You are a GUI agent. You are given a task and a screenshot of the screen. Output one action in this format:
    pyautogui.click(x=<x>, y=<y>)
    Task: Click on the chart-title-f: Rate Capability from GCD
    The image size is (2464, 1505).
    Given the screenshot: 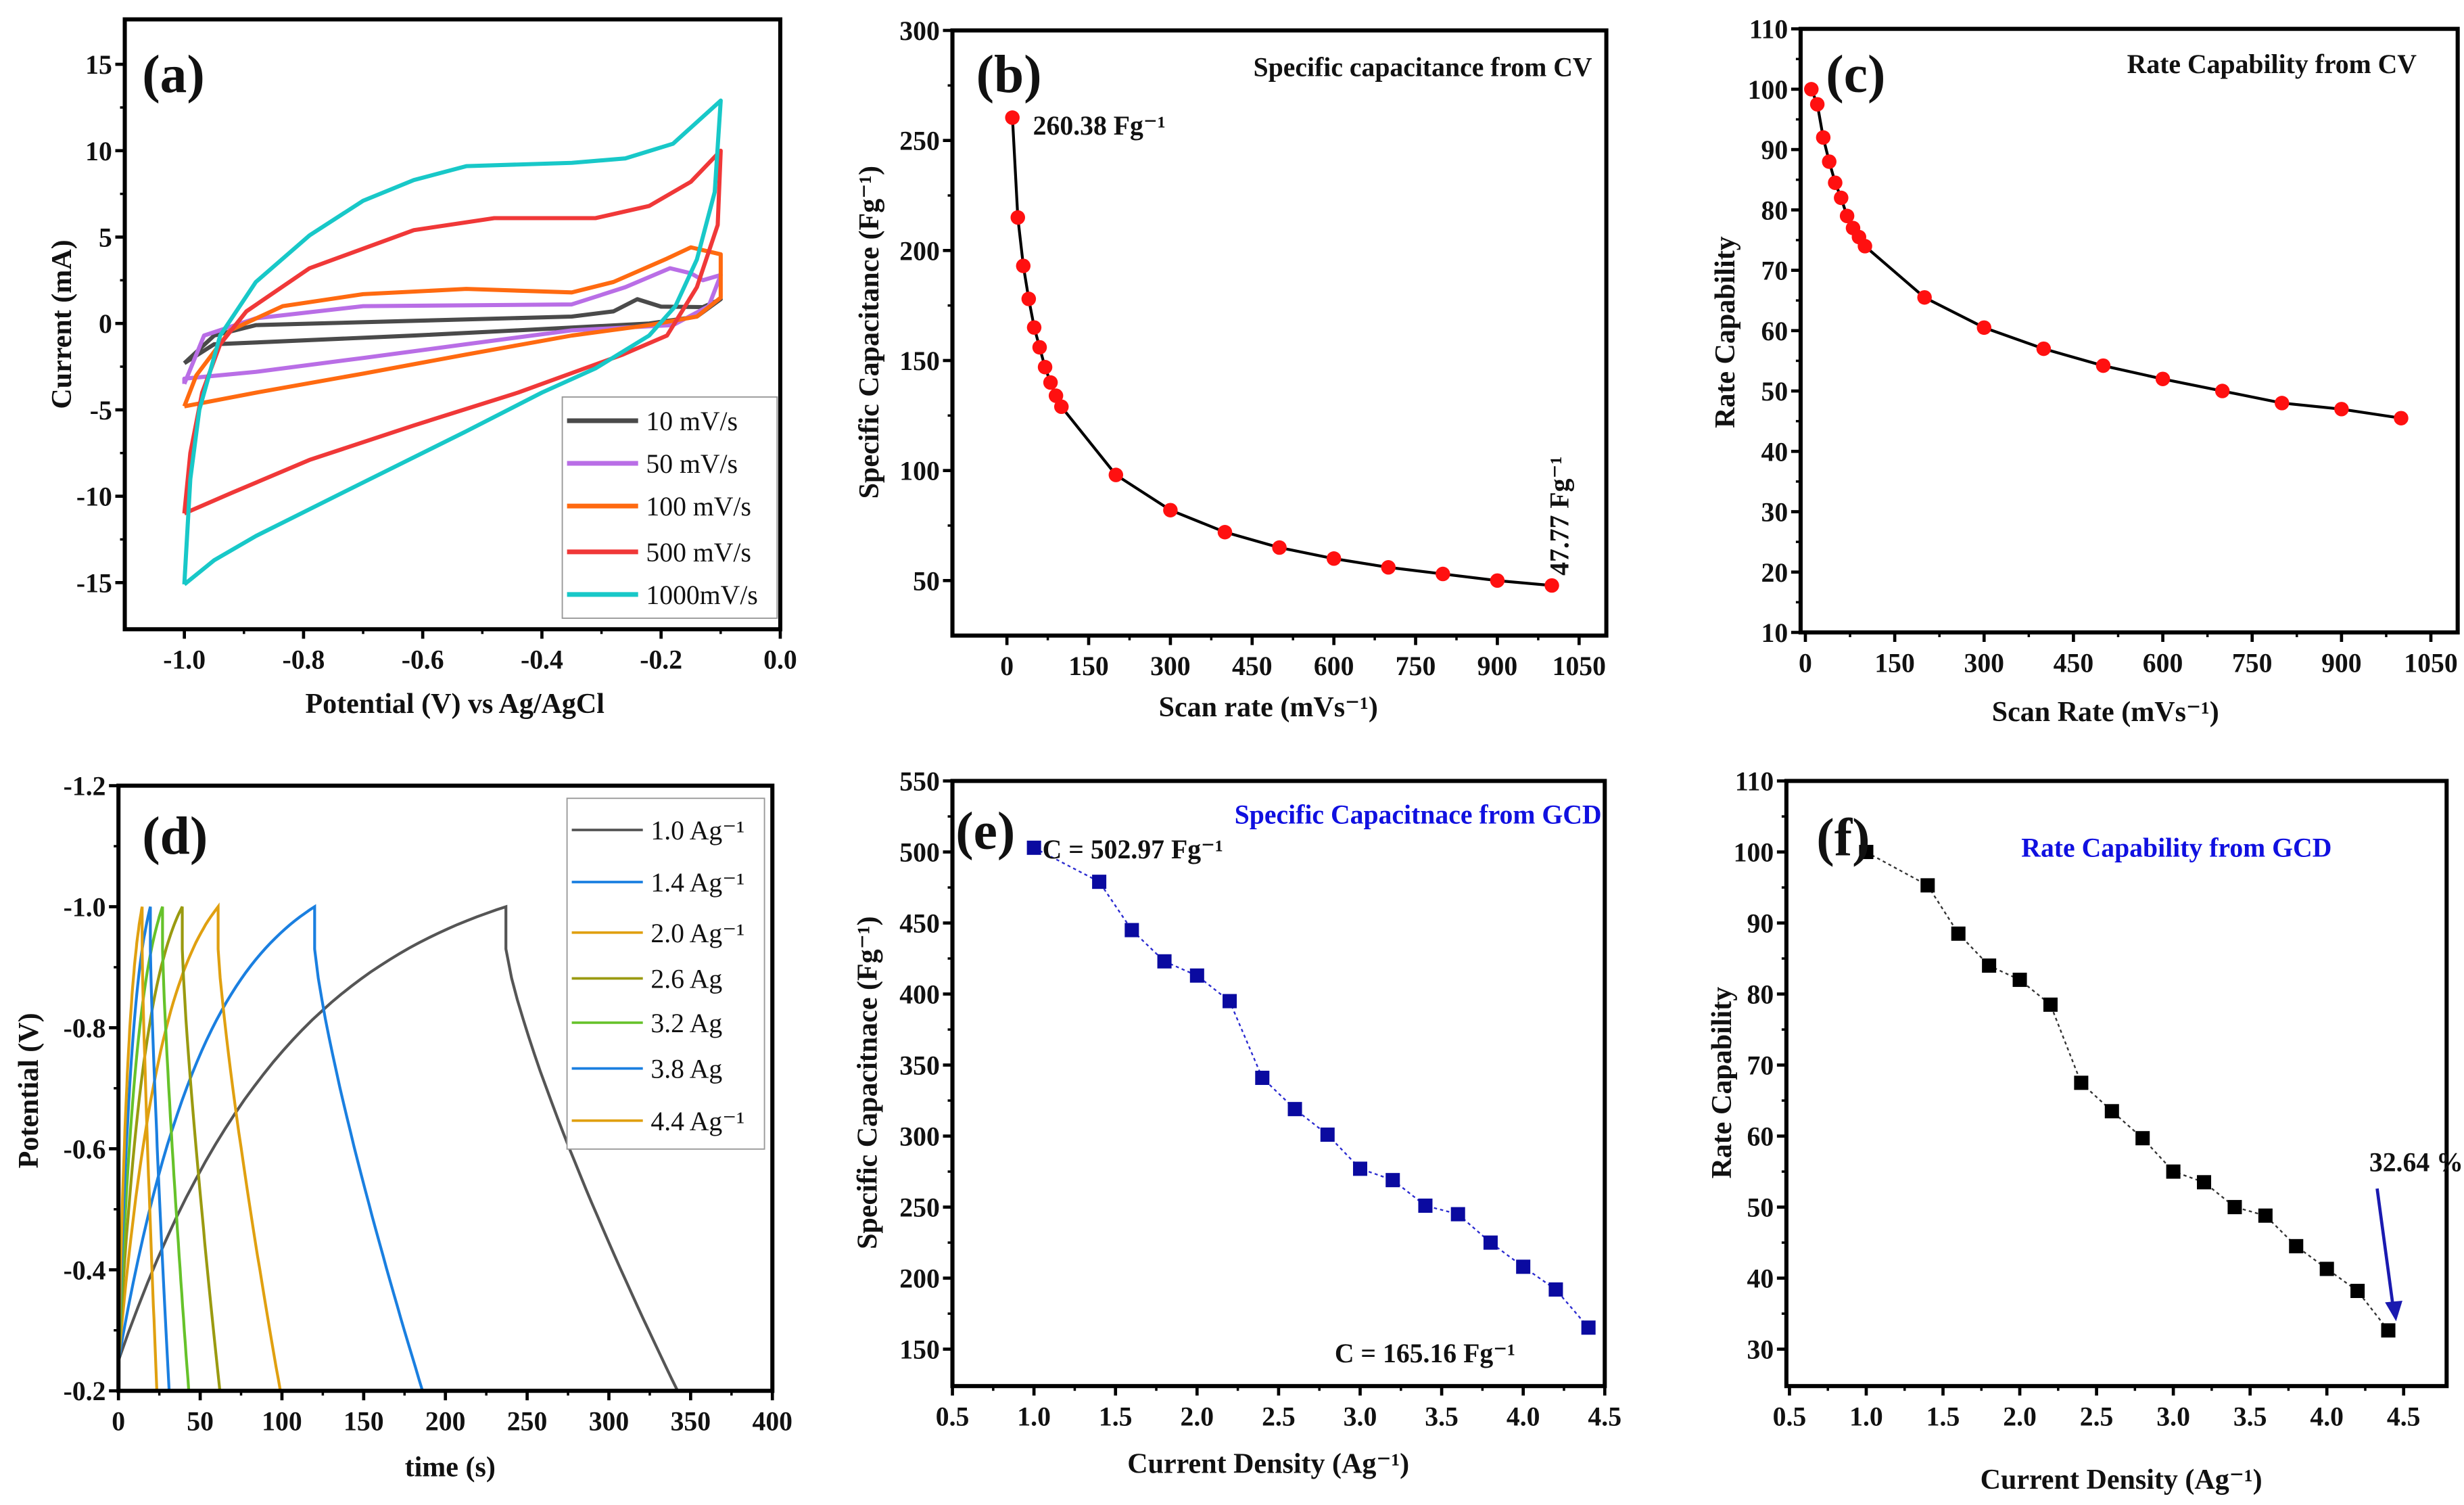 What is the action you would take?
    pyautogui.click(x=2176, y=848)
    